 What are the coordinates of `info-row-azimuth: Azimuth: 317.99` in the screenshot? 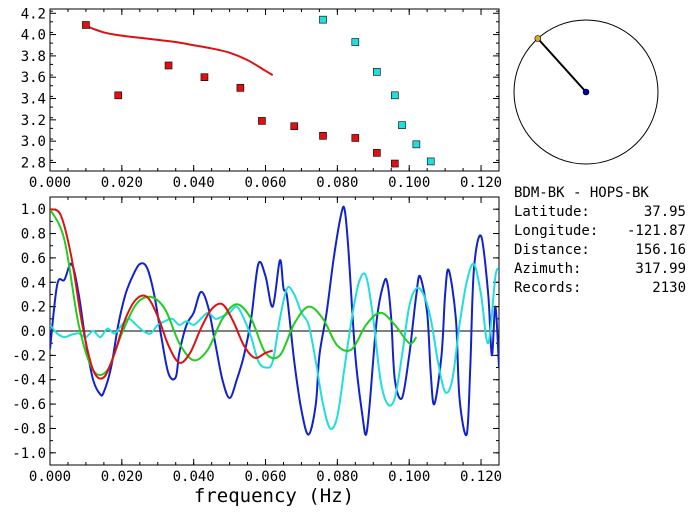 It's located at (607, 269).